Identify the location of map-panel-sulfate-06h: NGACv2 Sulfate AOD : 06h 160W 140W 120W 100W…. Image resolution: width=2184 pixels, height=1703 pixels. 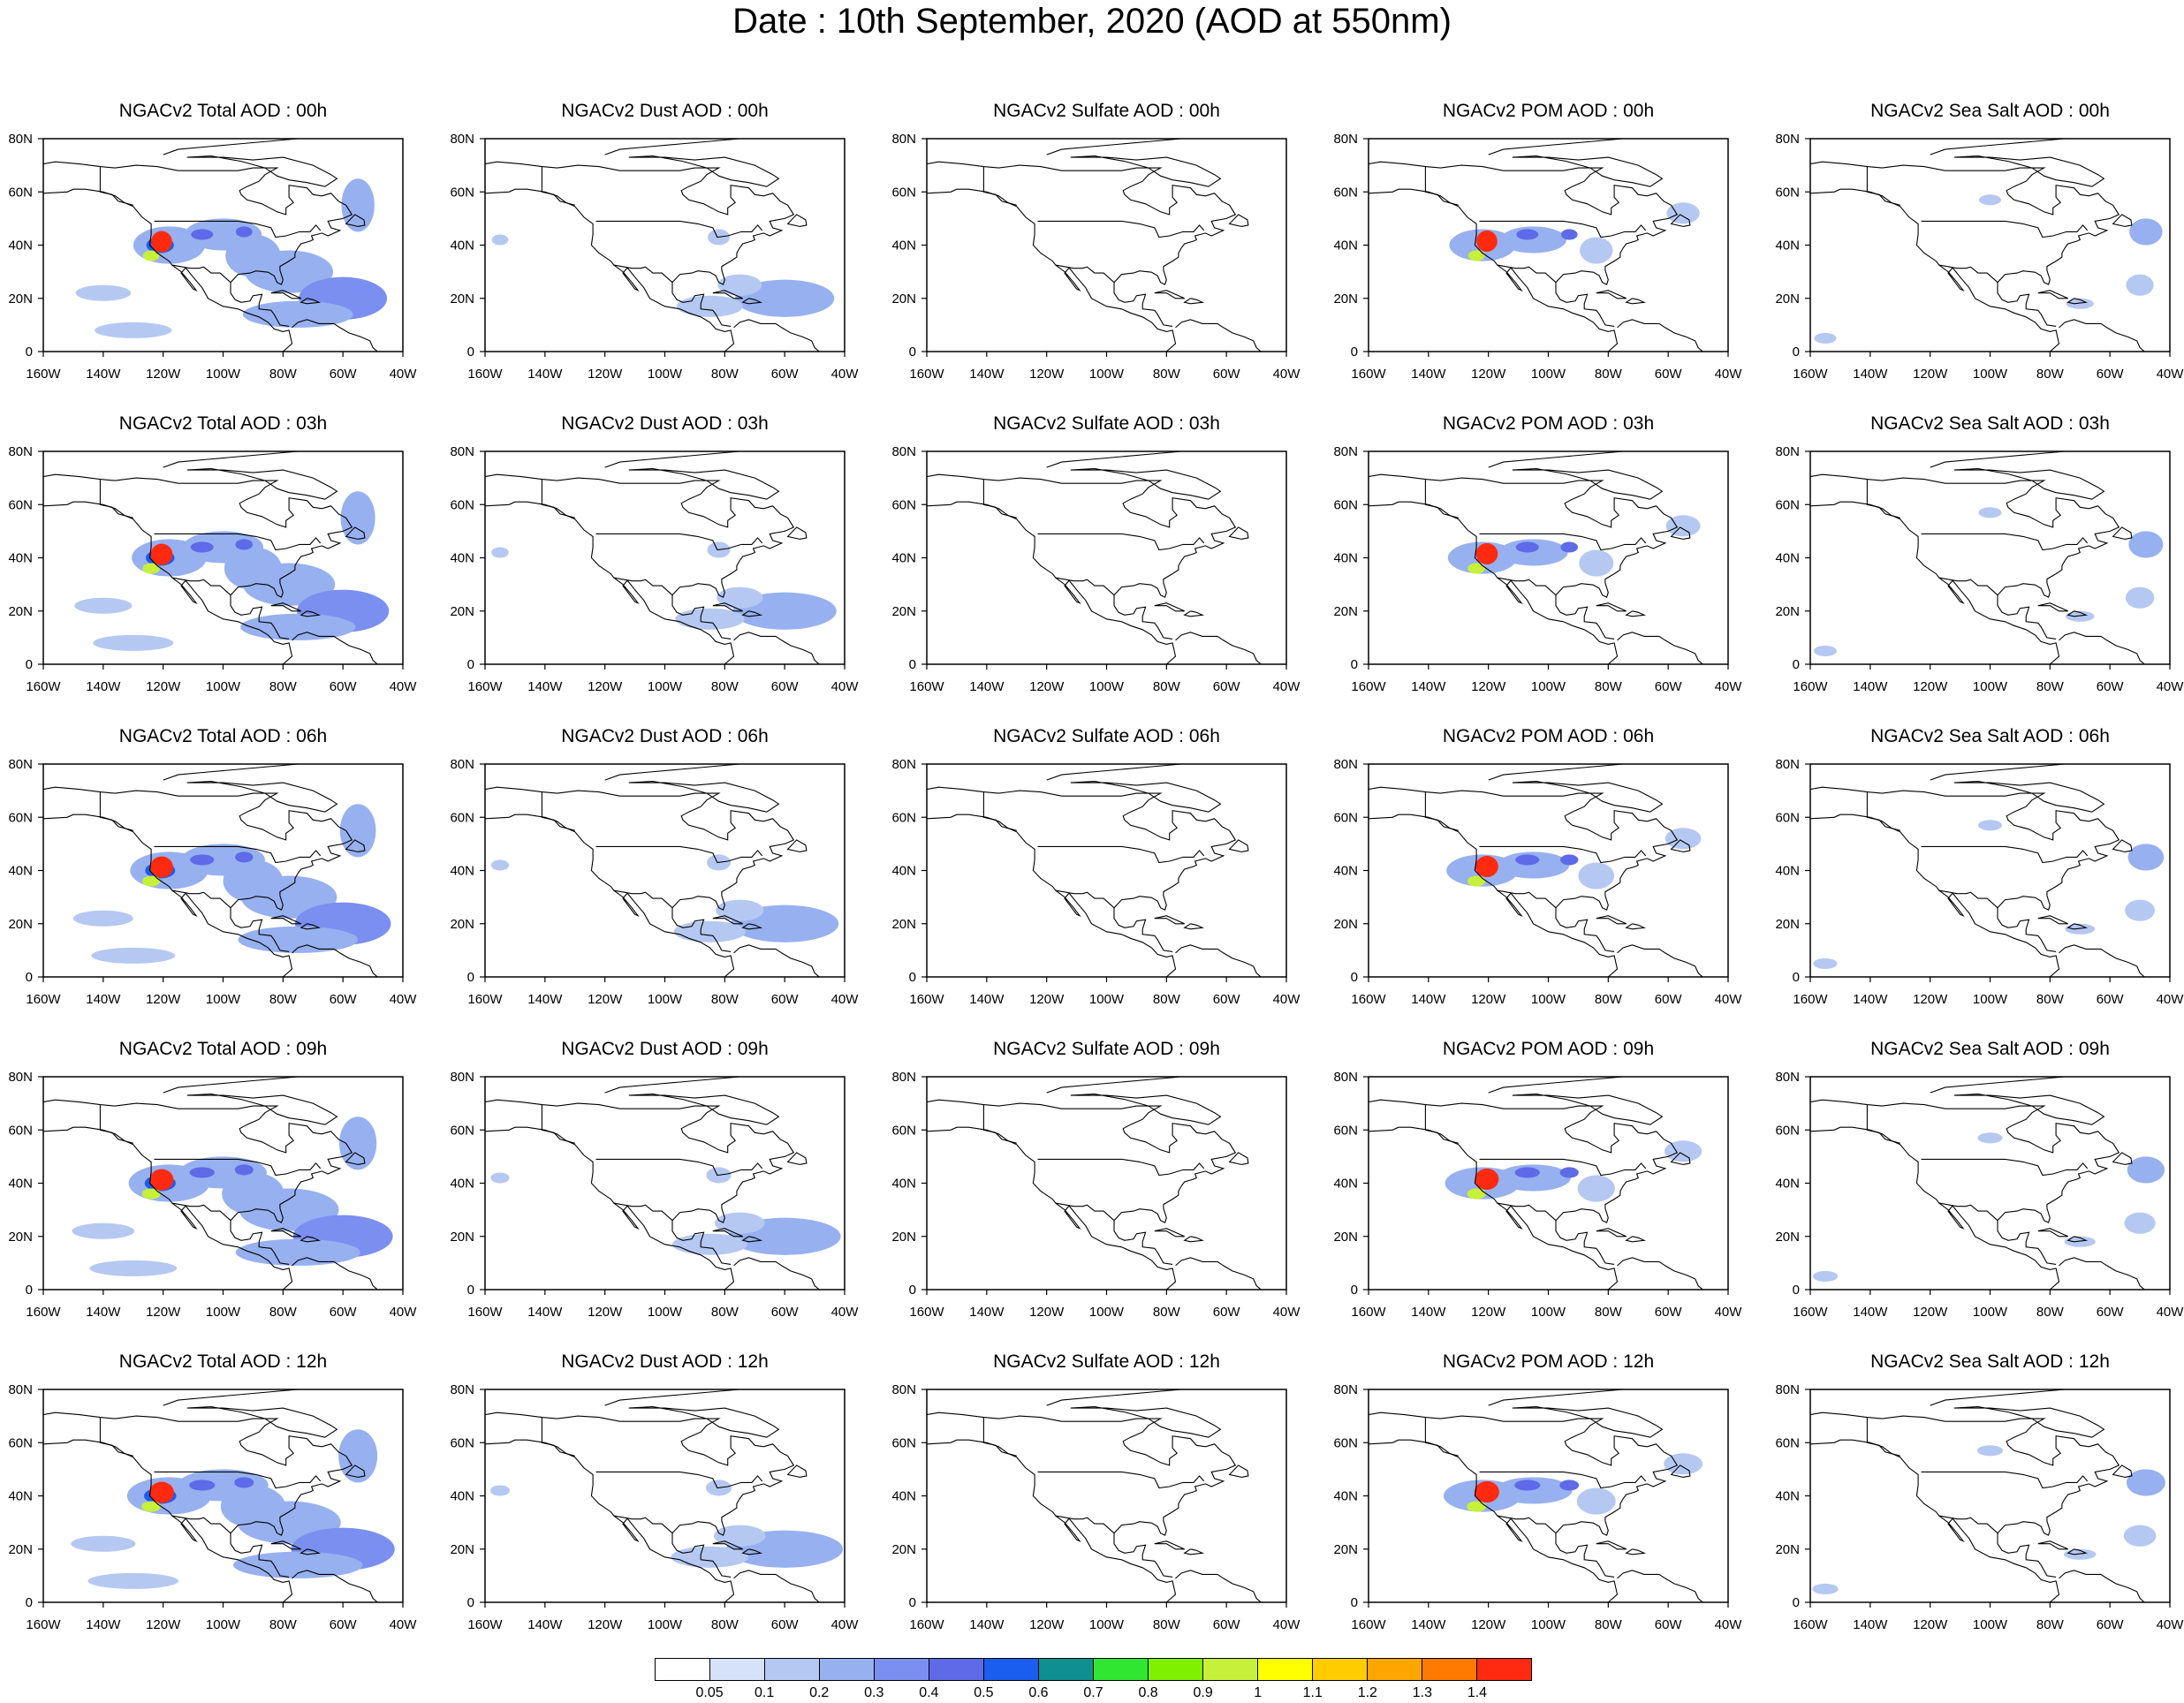
(1096, 866).